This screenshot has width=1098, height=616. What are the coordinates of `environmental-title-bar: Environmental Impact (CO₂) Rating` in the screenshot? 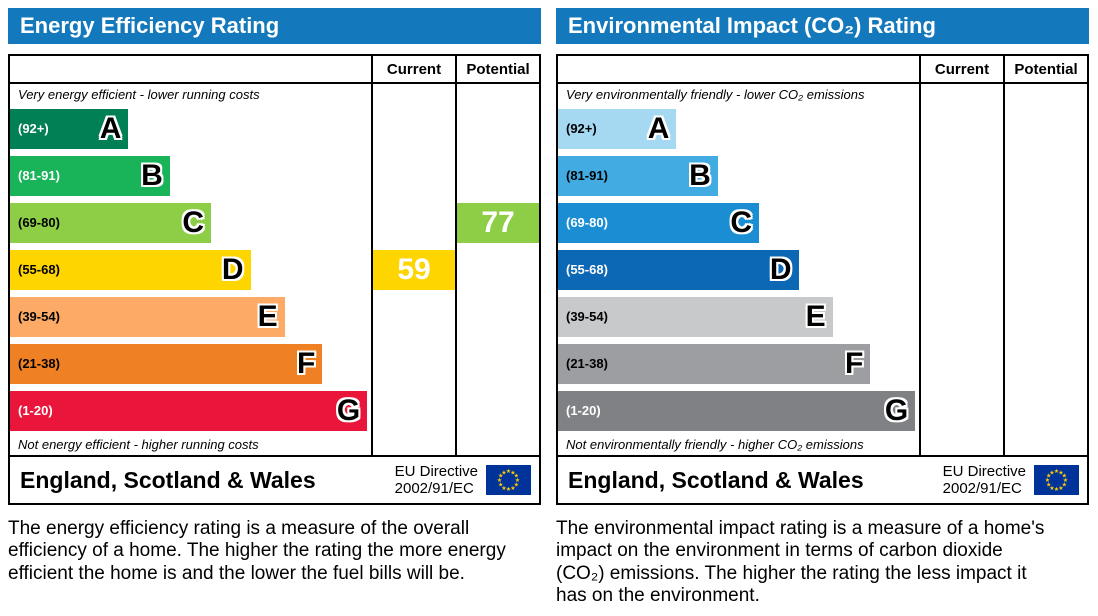 It's located at (822, 26).